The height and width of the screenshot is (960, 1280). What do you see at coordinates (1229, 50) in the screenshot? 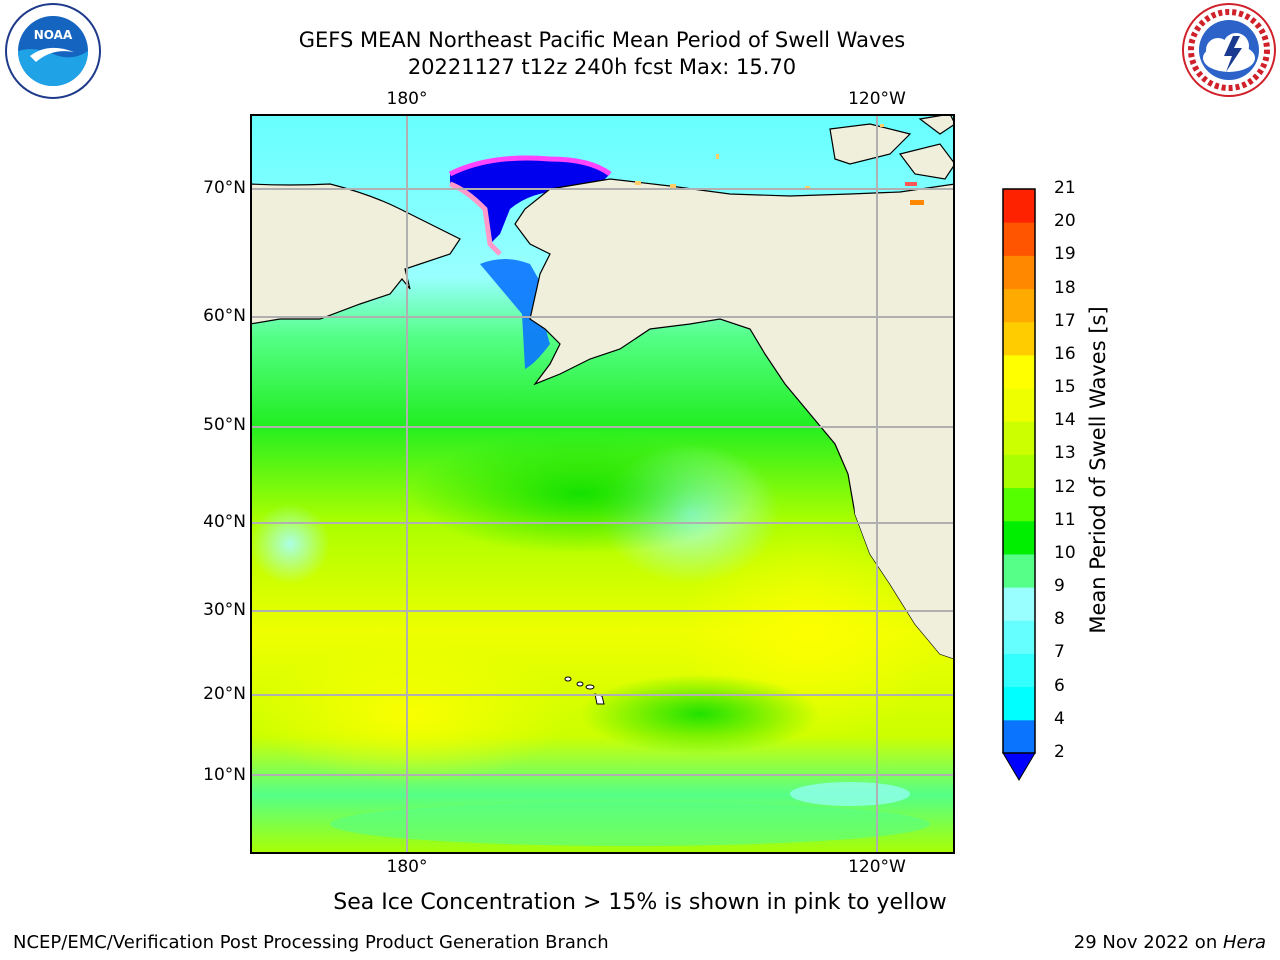
I see `nws-logo` at bounding box center [1229, 50].